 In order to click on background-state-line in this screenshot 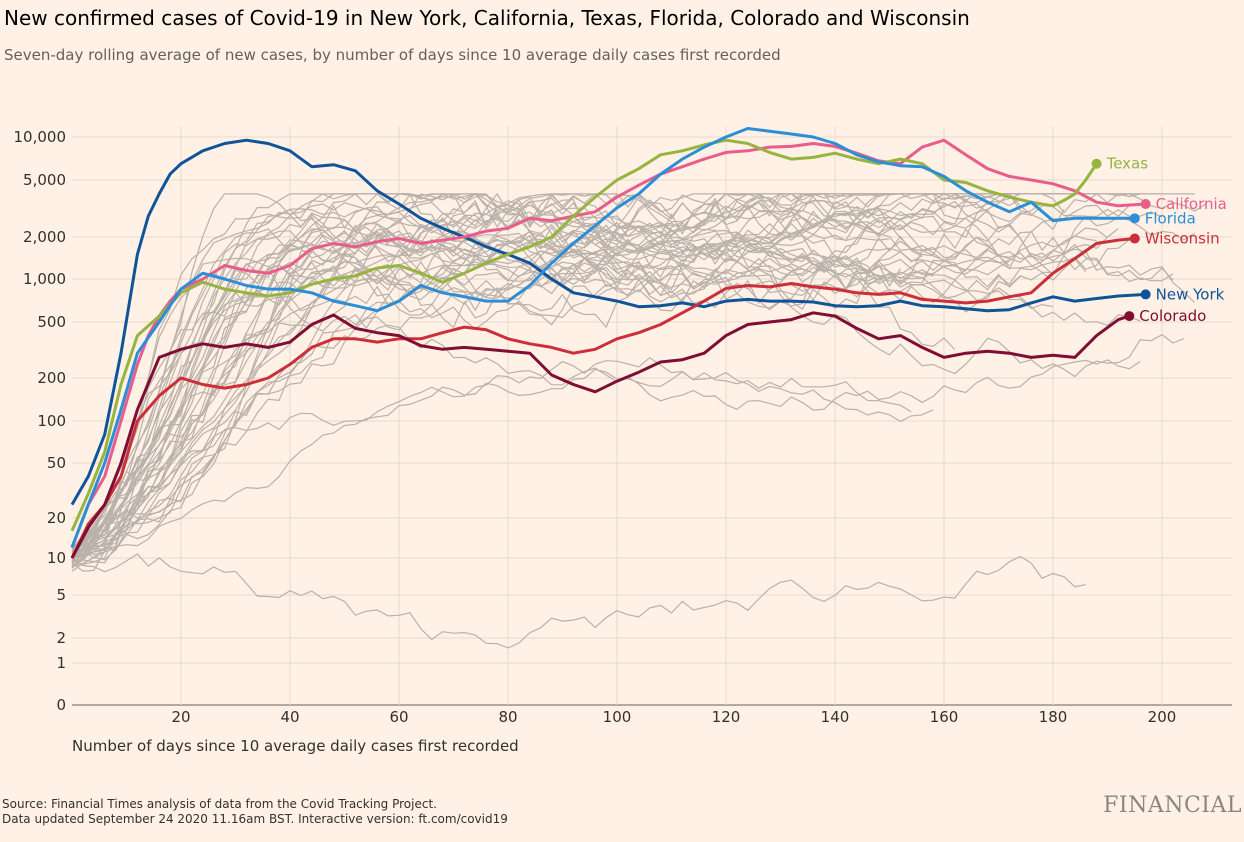, I will do `click(578, 601)`.